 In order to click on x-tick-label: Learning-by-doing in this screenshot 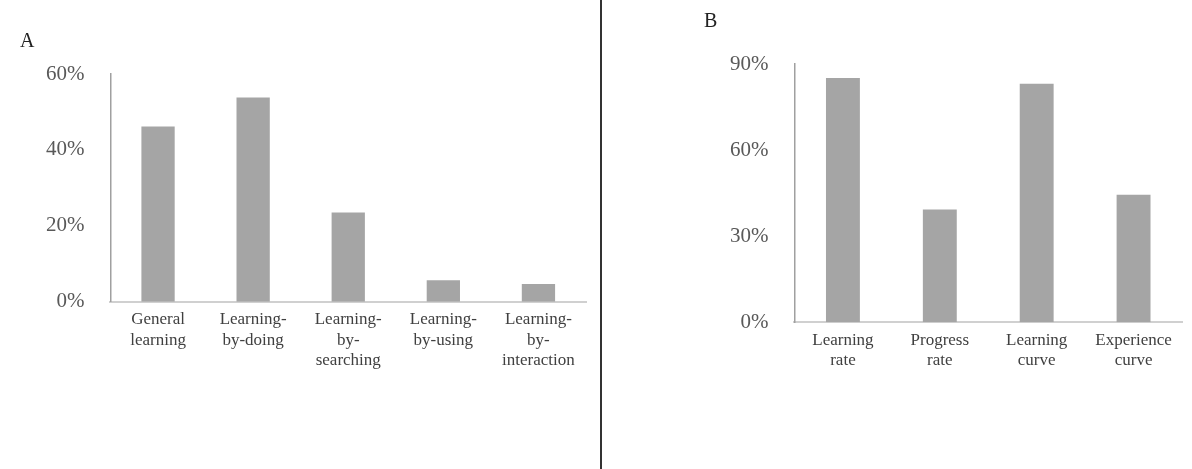, I will do `click(253, 329)`.